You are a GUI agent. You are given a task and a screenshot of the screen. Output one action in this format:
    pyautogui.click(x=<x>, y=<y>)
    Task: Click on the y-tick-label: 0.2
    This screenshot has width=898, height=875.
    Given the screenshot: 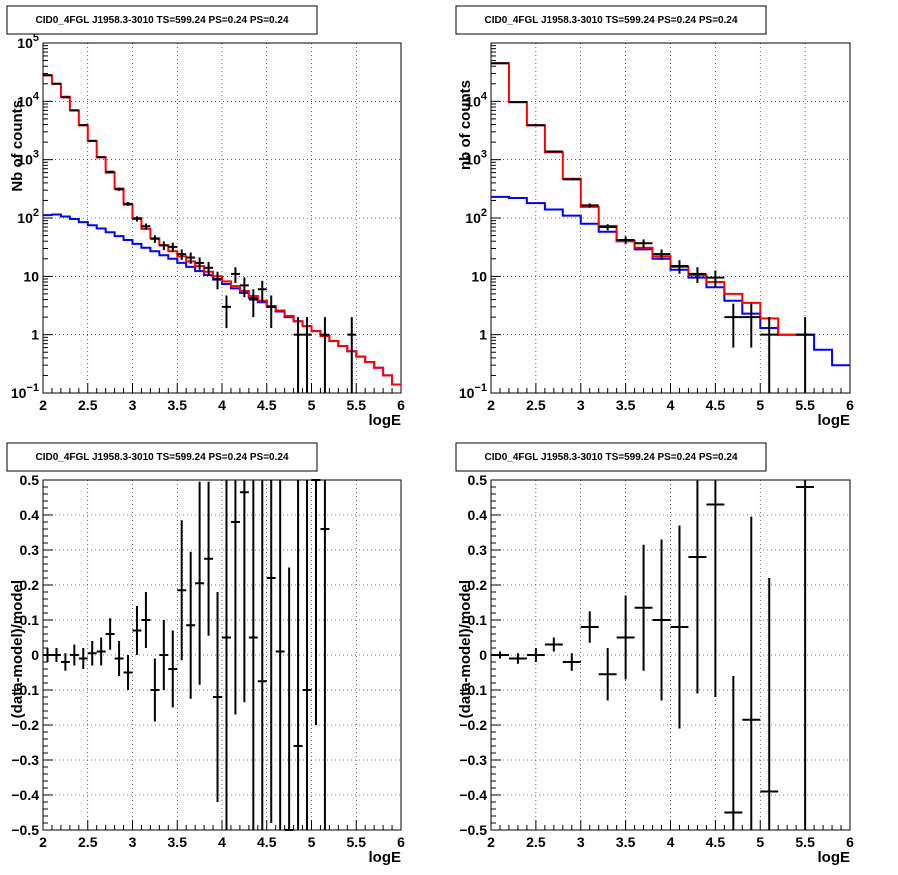 What is the action you would take?
    pyautogui.click(x=478, y=585)
    